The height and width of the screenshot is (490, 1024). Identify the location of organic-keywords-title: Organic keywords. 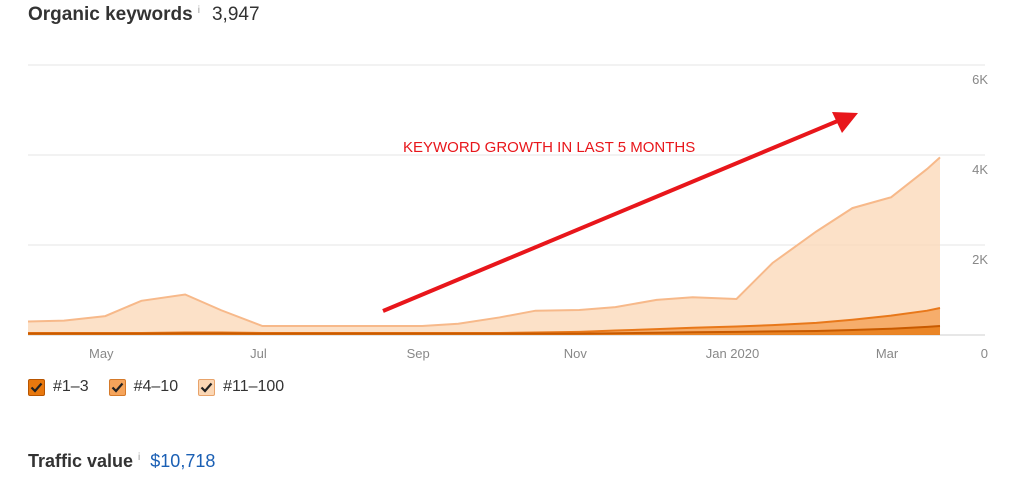
(110, 14).